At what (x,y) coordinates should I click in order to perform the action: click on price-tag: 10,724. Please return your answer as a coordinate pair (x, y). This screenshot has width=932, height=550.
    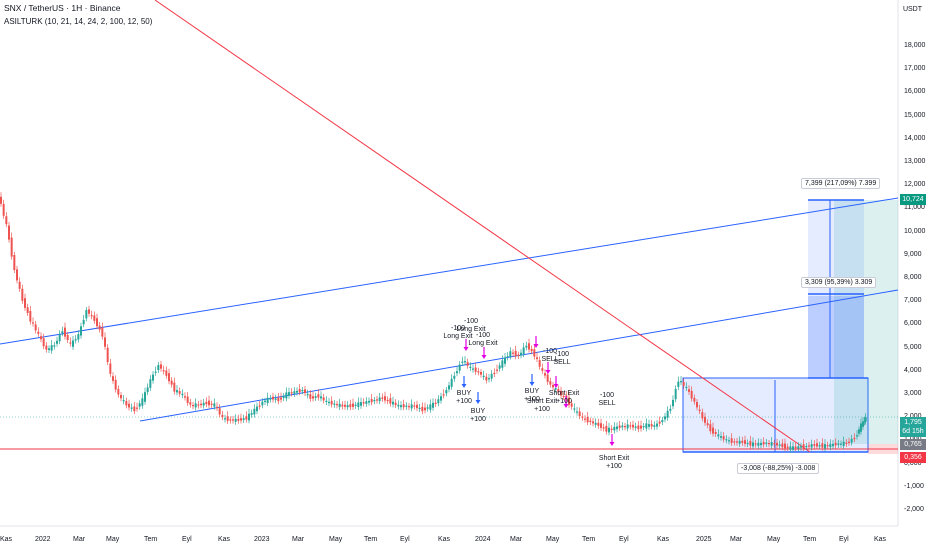
    Looking at the image, I should click on (913, 199).